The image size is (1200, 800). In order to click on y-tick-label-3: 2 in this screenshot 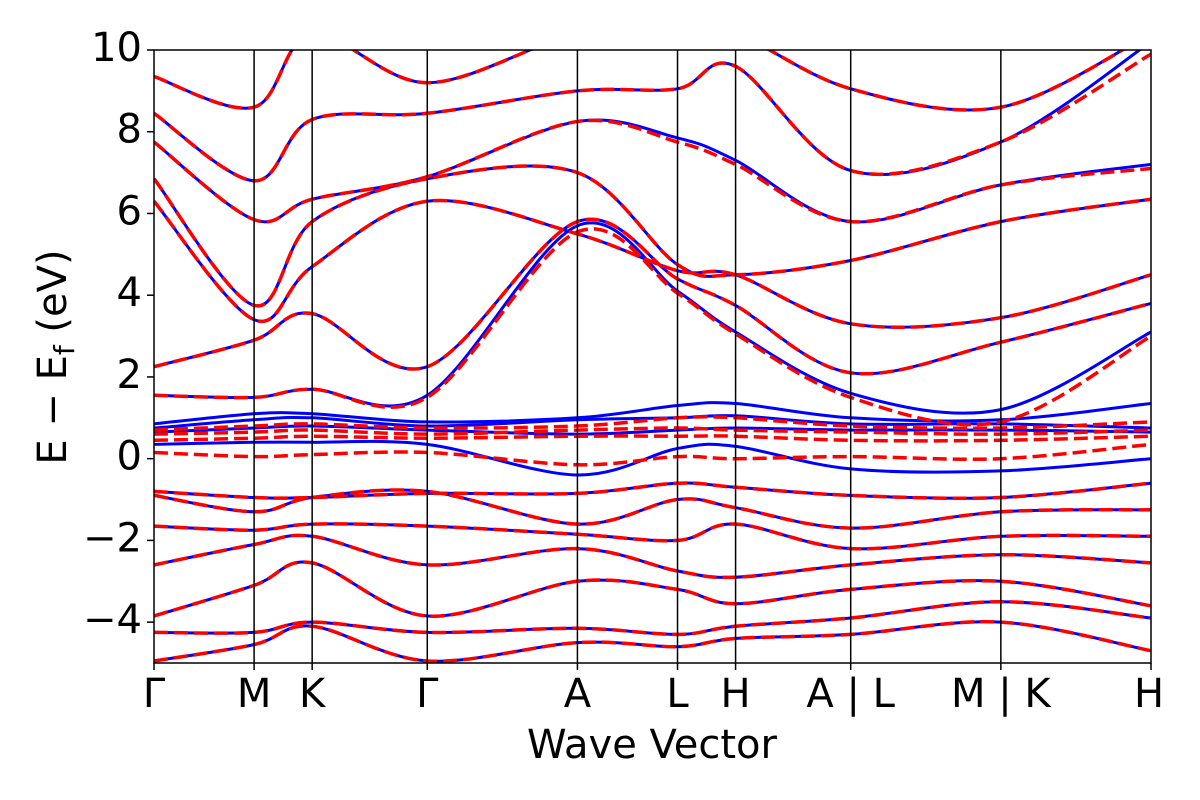, I will do `click(129, 375)`.